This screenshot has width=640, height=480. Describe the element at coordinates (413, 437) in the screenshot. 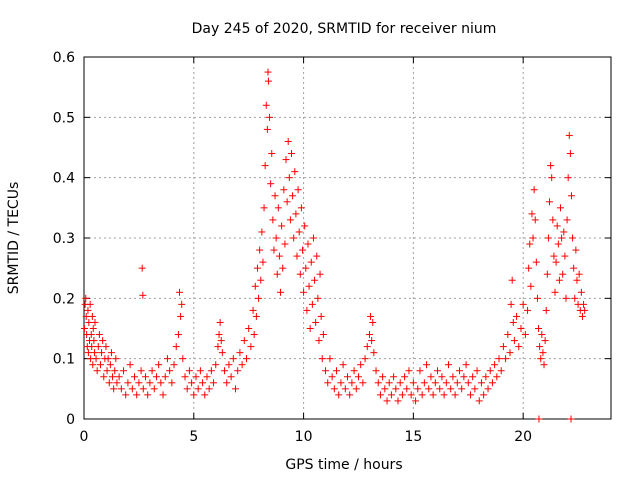

I see `x-tick-label: 15` at that location.